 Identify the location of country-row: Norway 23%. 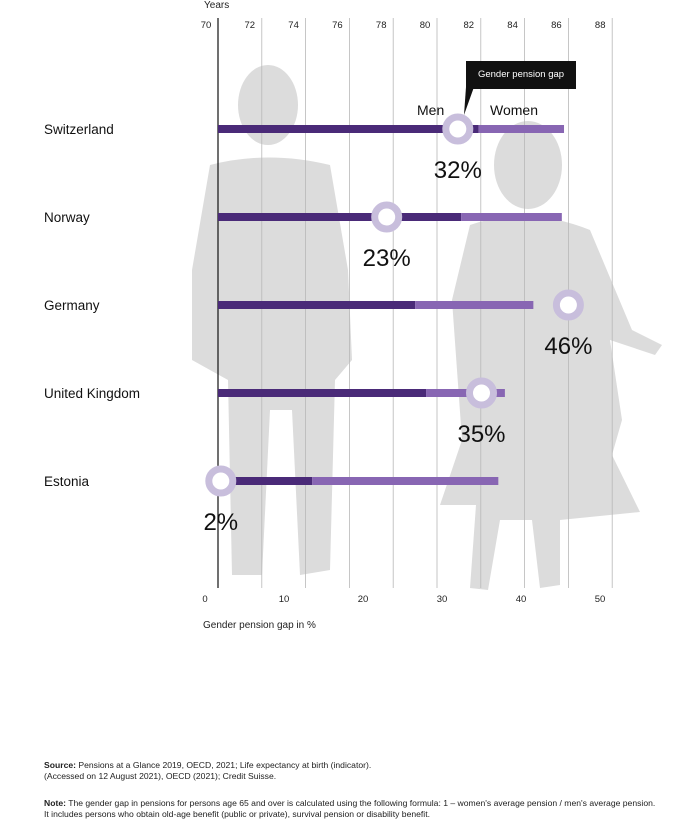
(303, 236).